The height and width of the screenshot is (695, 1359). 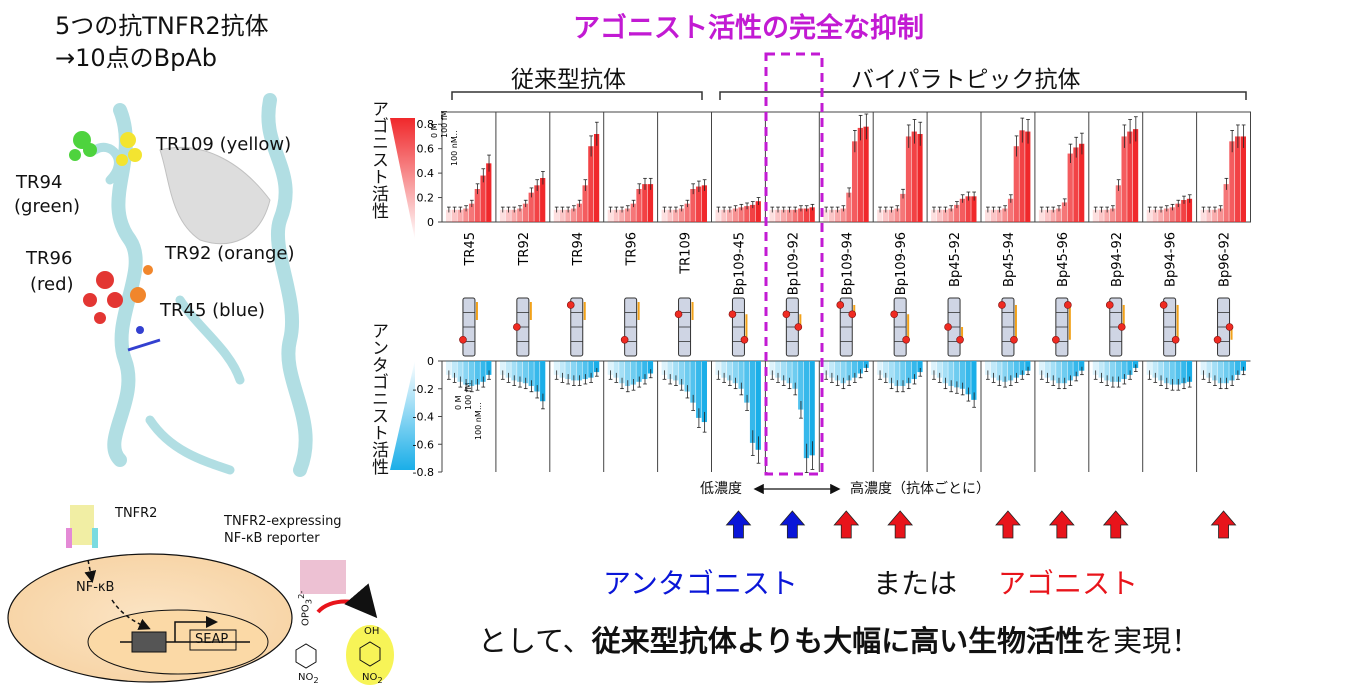 What do you see at coordinates (434, 130) in the screenshot?
I see `dose-legend-agonist: 0 M` at bounding box center [434, 130].